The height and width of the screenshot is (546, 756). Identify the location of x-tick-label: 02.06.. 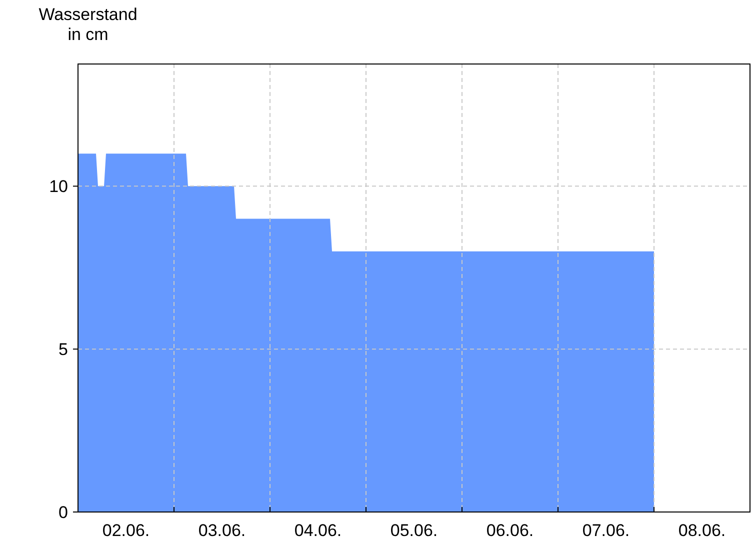
(126, 530).